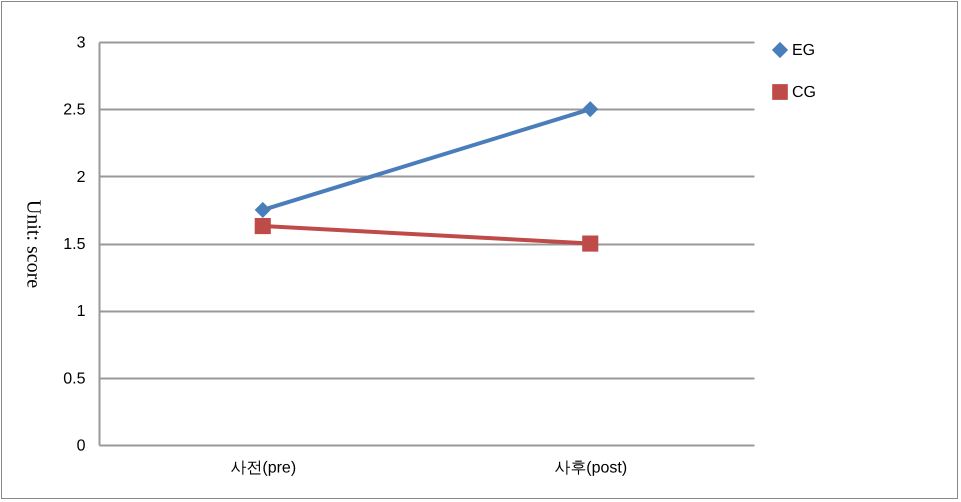  Describe the element at coordinates (74, 244) in the screenshot. I see `y-tick-label: 1.5` at that location.